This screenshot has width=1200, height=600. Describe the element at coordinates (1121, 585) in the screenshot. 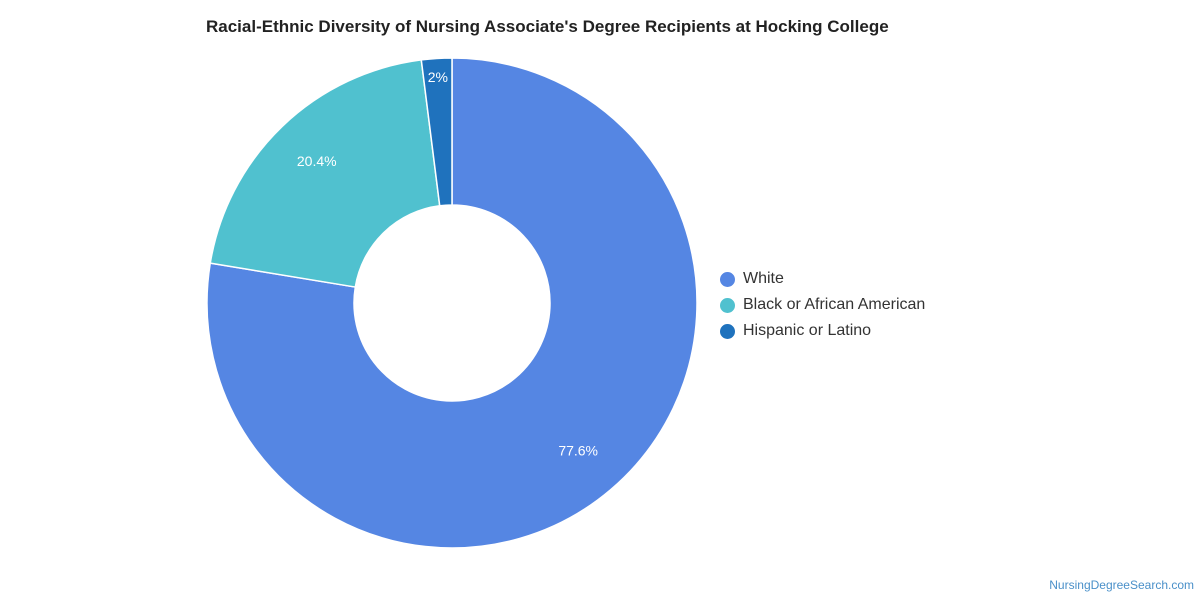

I see `source-credit-link: NursingDegreeSearch.com` at that location.